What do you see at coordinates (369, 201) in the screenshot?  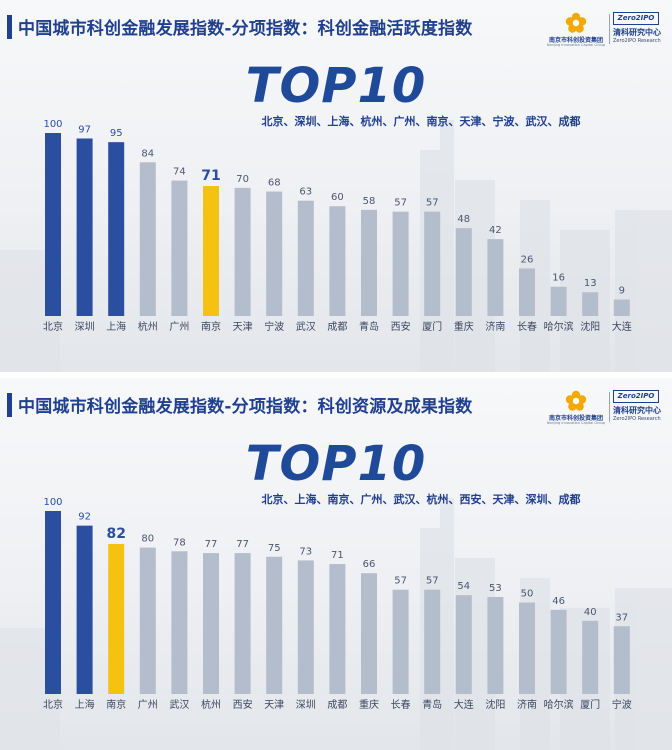 I see `value-label: 58` at bounding box center [369, 201].